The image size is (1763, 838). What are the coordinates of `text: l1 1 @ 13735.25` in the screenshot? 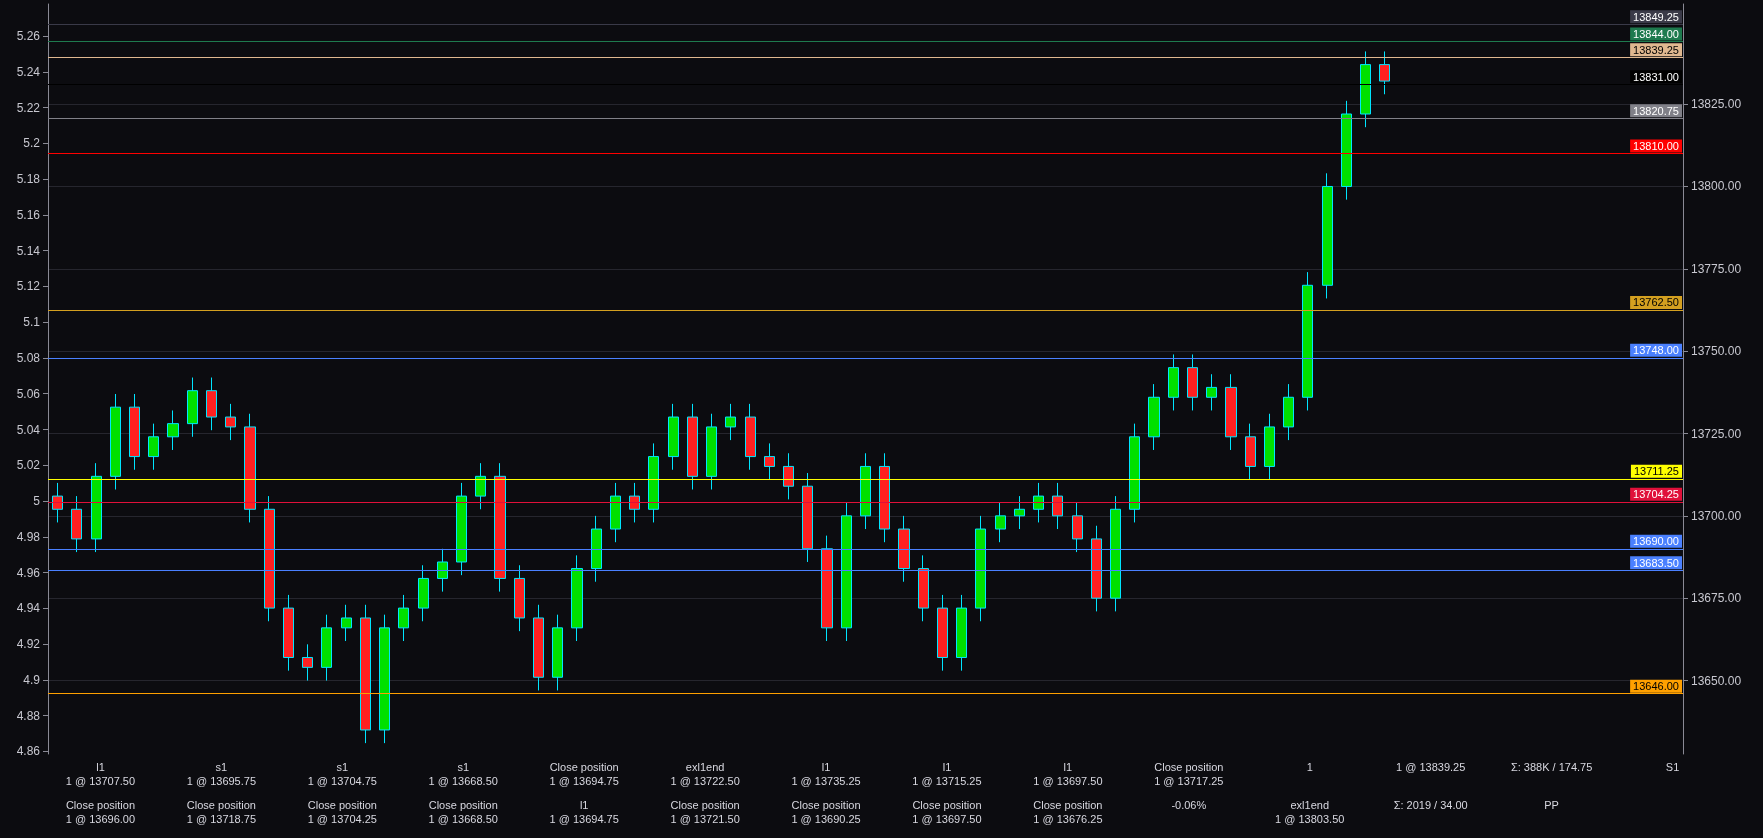 It's located at (826, 774).